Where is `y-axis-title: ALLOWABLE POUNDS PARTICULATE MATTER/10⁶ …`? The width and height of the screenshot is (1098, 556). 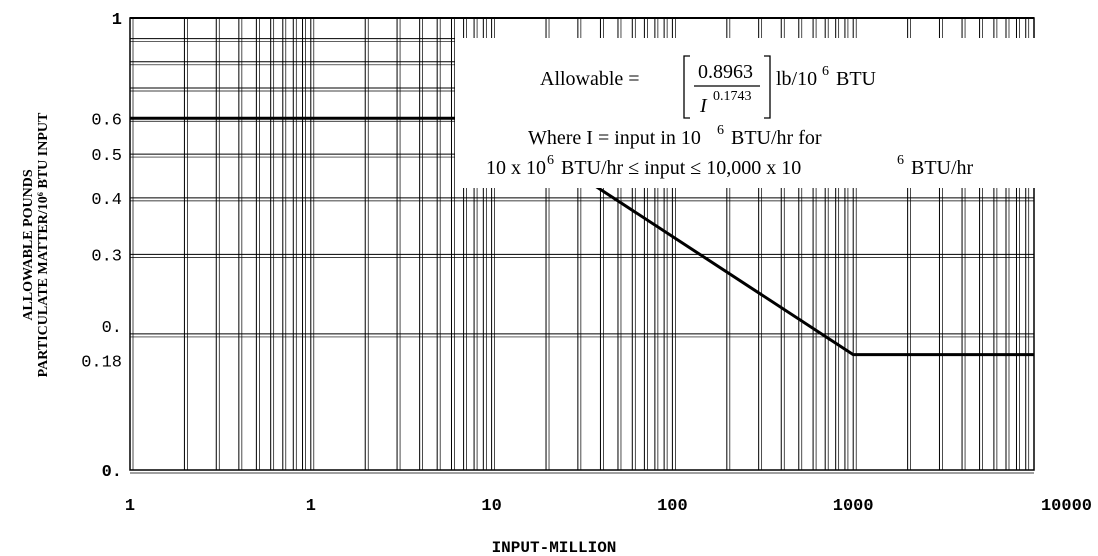
y-axis-title: ALLOWABLE POUNDS PARTICULATE MATTER/10⁶ … is located at coordinates (36, 244).